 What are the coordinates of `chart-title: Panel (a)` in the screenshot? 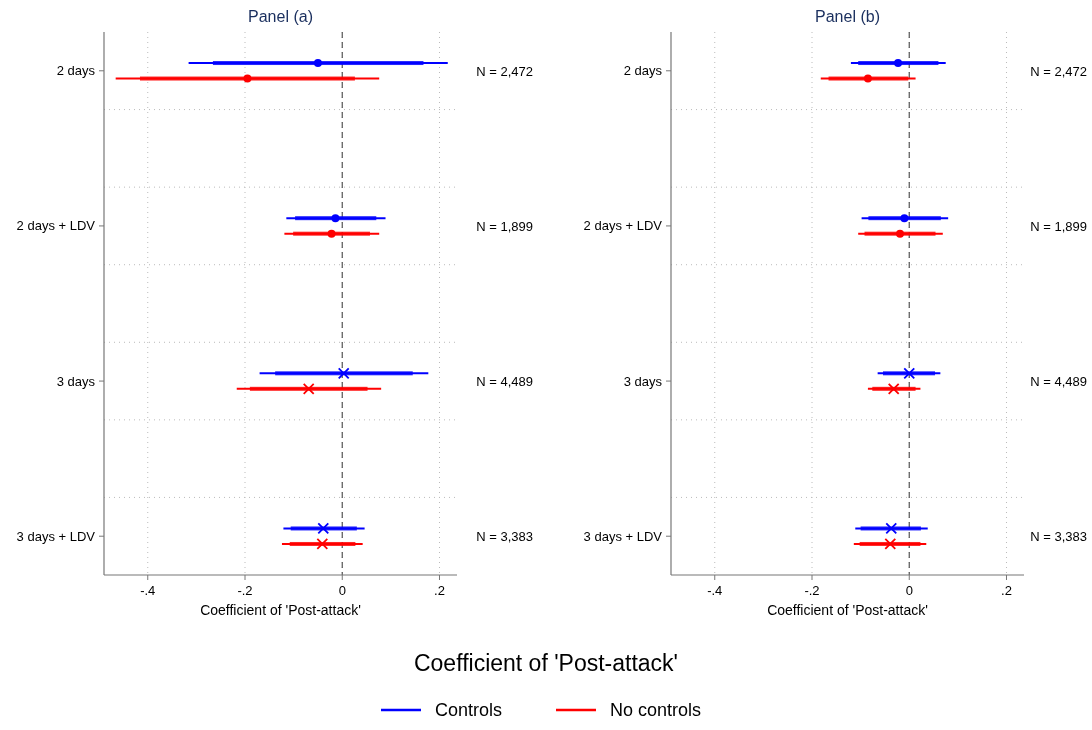 It's located at (280, 16).